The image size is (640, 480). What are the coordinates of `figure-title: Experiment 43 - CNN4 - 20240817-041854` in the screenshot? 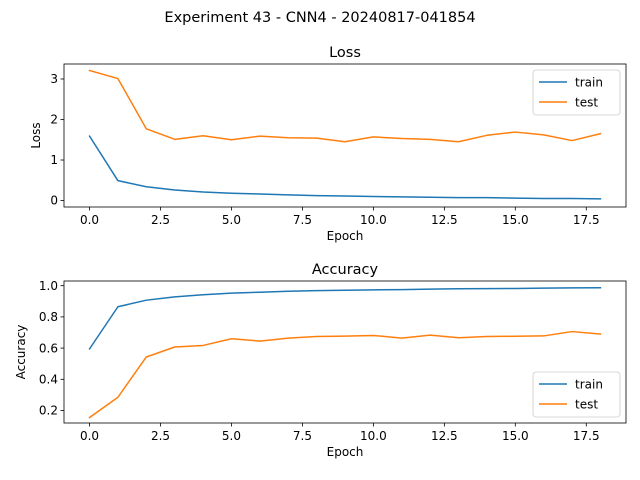 It's located at (319, 18).